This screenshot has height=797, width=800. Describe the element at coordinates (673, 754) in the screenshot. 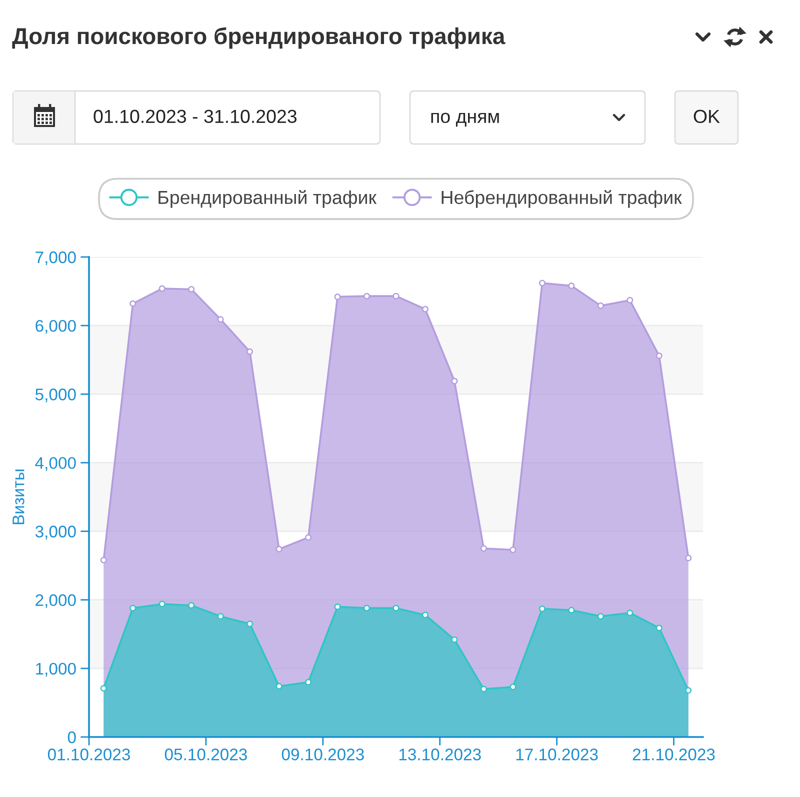

I see `x-tick-label: 21.10.2023` at that location.